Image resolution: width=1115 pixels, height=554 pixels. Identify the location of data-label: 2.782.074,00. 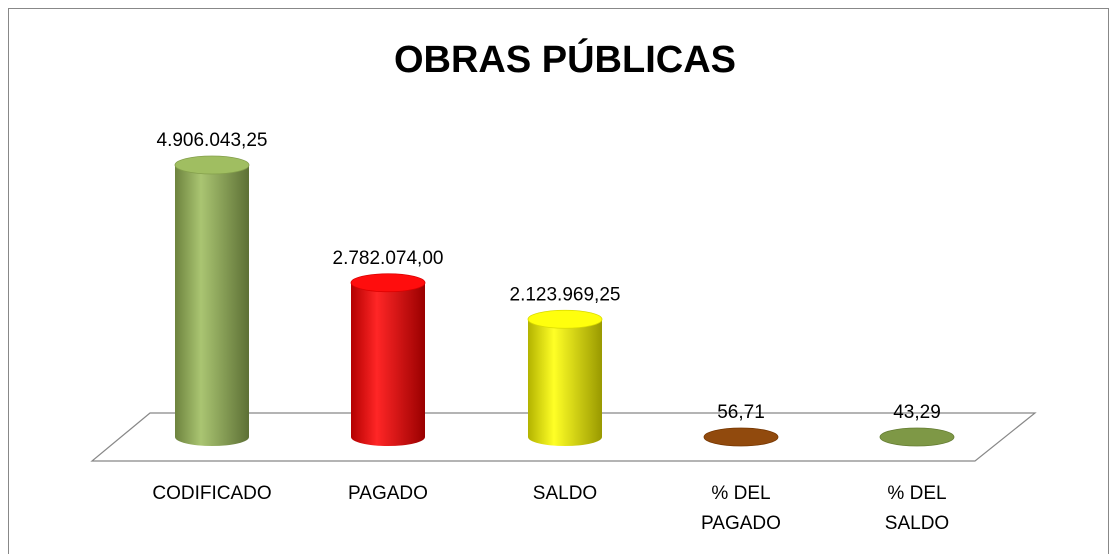
(388, 258).